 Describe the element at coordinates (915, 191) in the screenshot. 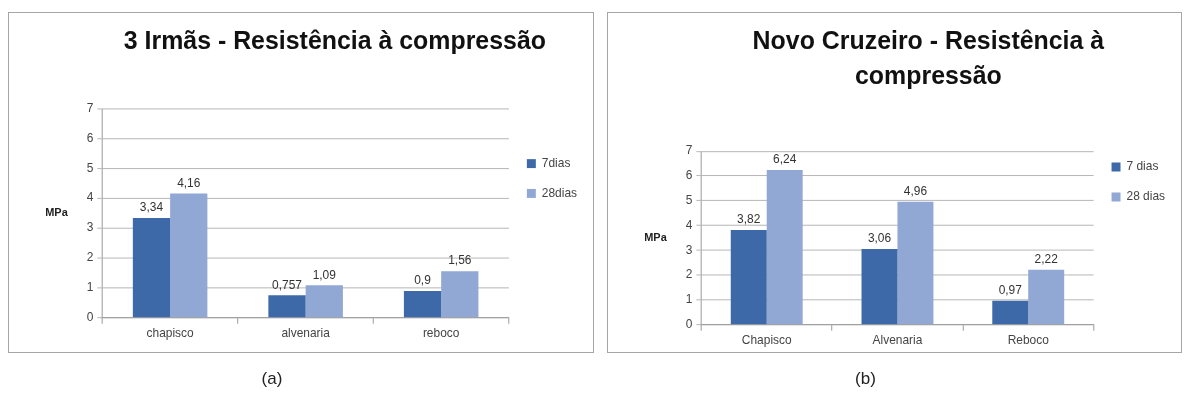

I see `data-label: 4,96` at that location.